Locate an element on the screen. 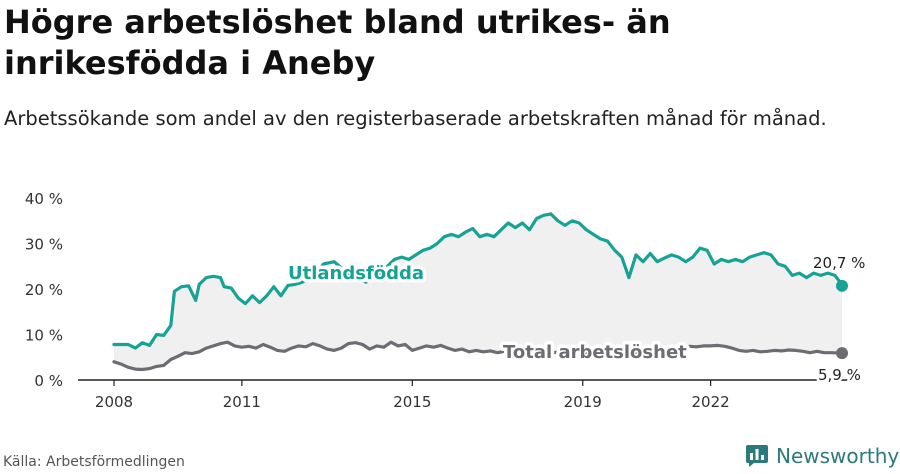 Image resolution: width=900 pixels, height=474 pixels. brand-name: Newsworthy is located at coordinates (838, 456).